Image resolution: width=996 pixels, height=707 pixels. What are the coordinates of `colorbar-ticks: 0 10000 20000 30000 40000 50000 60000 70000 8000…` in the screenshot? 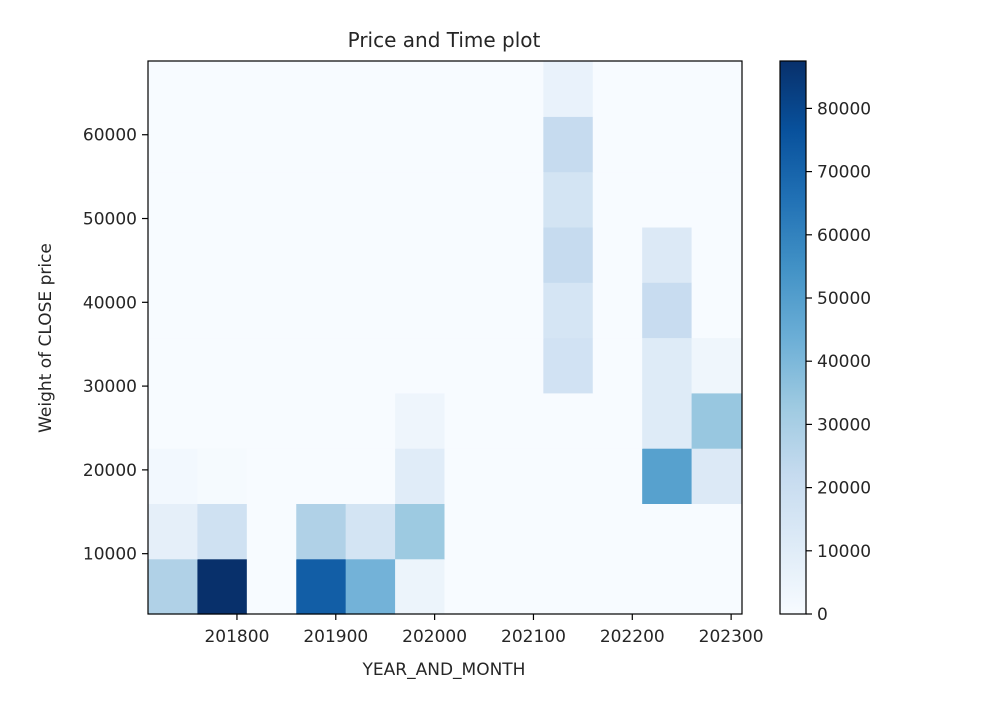 It's located at (838, 362).